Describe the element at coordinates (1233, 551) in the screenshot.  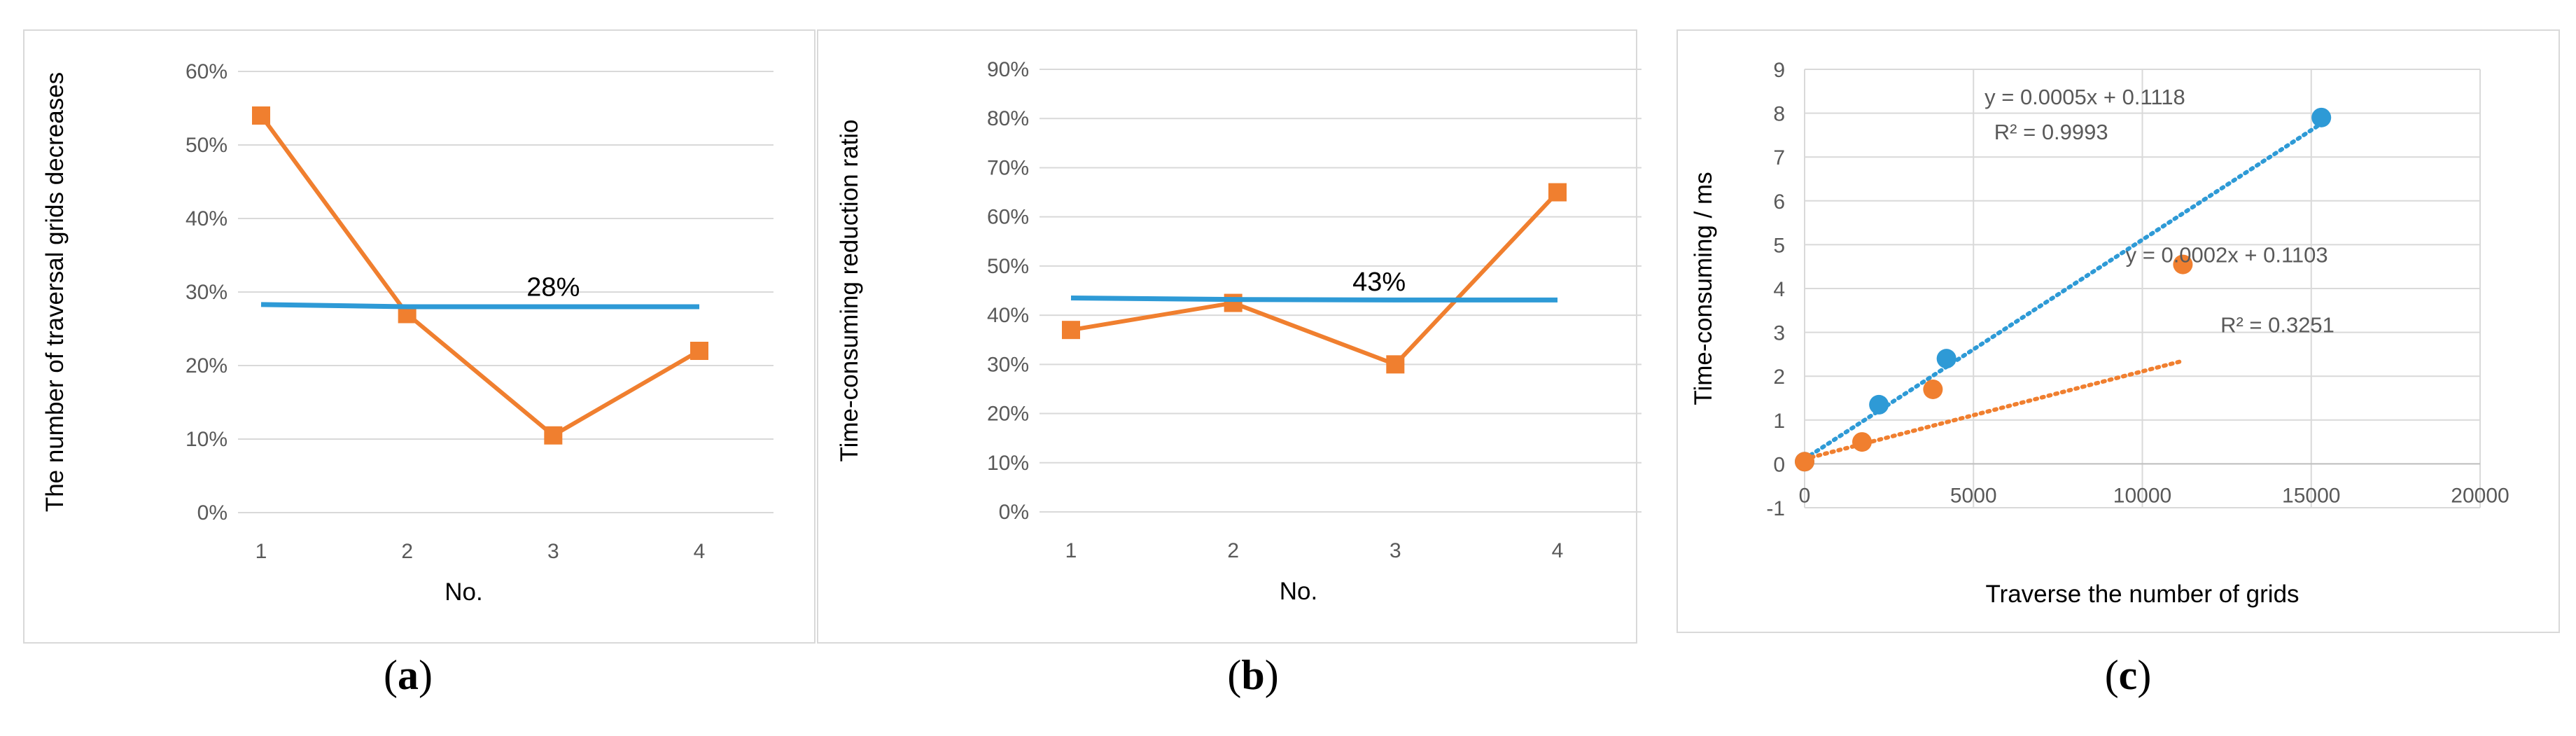
I see `chart-b-xtick-label: 2` at that location.